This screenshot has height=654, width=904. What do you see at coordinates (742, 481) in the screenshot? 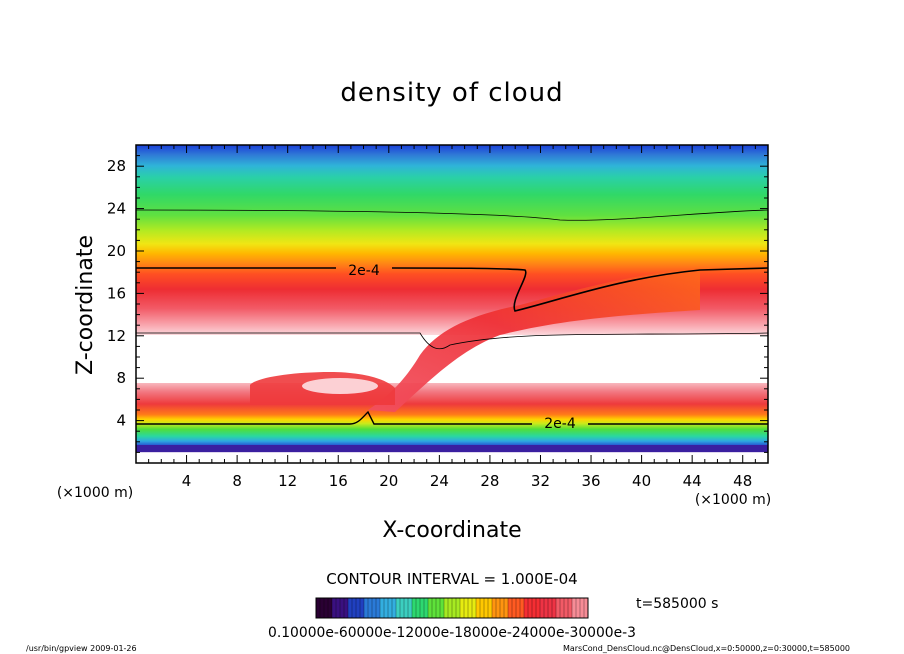
I see `x-tick-label: 48` at bounding box center [742, 481].